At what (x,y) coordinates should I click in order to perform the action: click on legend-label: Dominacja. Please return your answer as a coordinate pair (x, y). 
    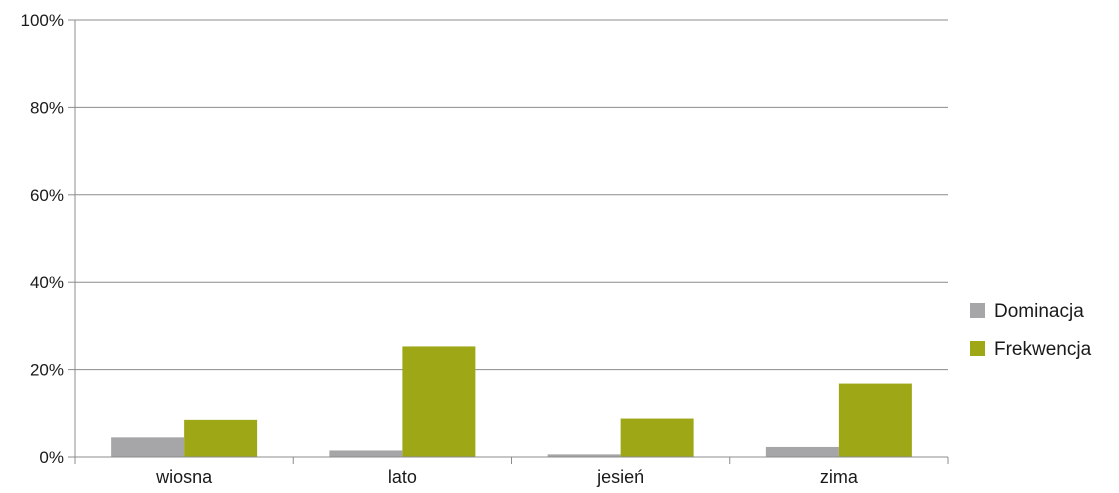
    Looking at the image, I should click on (1039, 311).